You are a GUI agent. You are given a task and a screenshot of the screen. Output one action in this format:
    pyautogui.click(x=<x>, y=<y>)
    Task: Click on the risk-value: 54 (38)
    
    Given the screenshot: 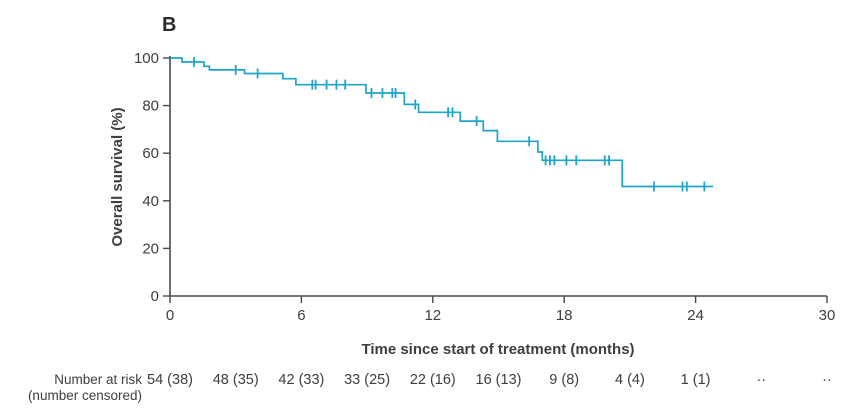 What is the action you would take?
    pyautogui.click(x=170, y=380)
    